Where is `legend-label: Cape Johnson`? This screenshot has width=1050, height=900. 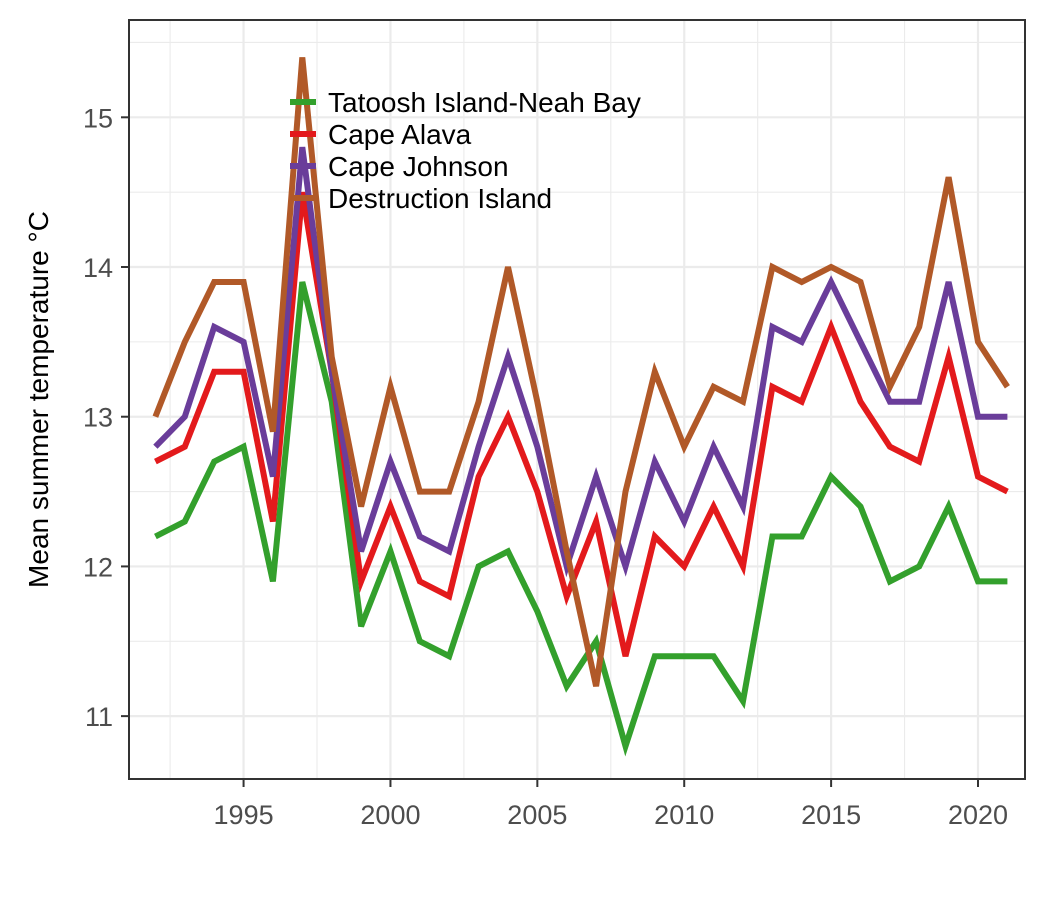
legend-label: Cape Johnson is located at coordinates (418, 166).